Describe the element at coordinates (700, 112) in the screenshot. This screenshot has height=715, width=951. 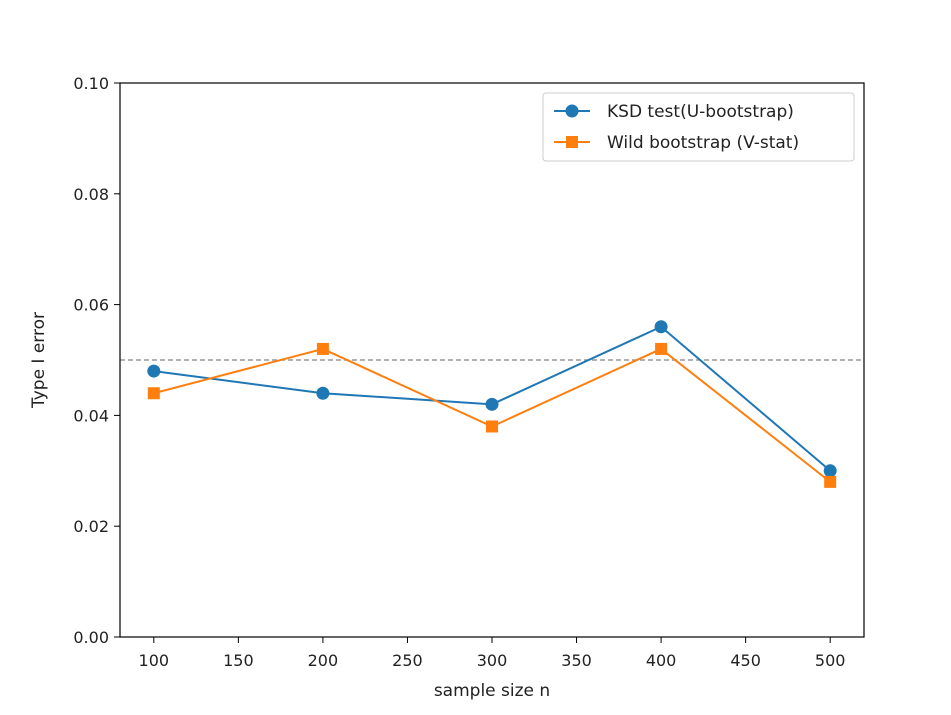
I see `legend-label-ksd: KSD test(U-bootstrap)` at that location.